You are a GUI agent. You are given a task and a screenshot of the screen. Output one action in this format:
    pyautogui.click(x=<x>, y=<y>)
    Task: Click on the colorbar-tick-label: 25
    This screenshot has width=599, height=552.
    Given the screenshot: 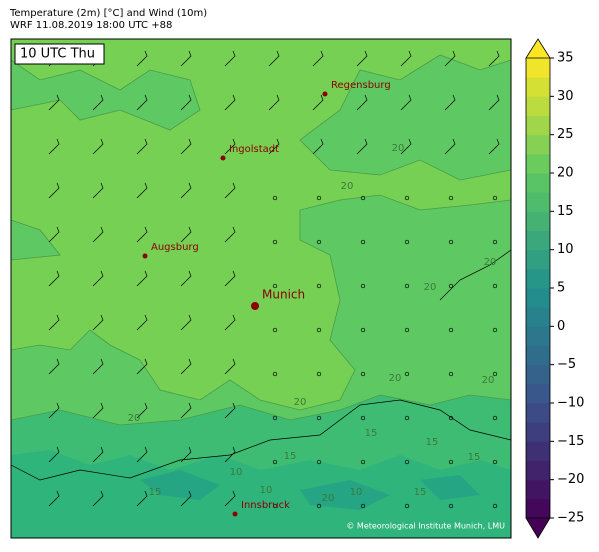 What is the action you would take?
    pyautogui.click(x=565, y=134)
    